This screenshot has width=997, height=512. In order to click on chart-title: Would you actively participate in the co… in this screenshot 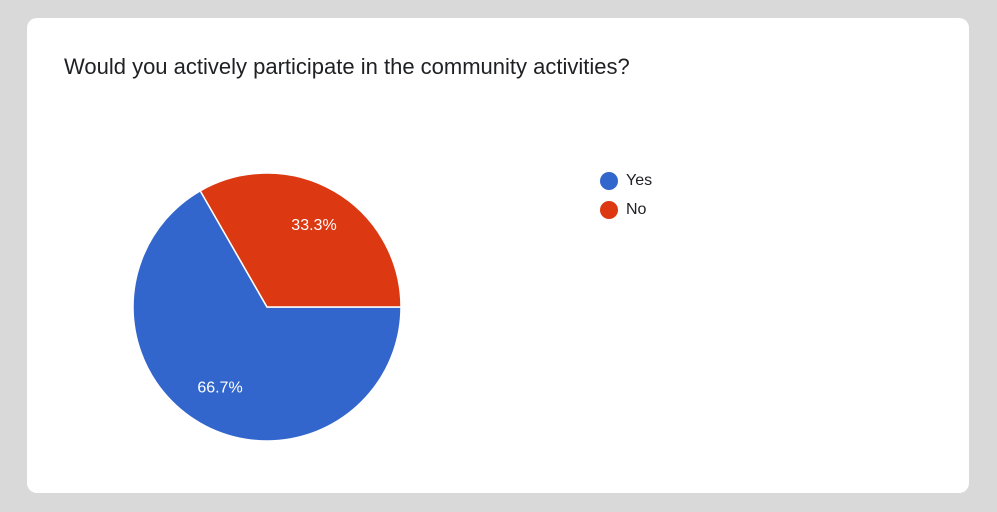, I will do `click(347, 66)`.